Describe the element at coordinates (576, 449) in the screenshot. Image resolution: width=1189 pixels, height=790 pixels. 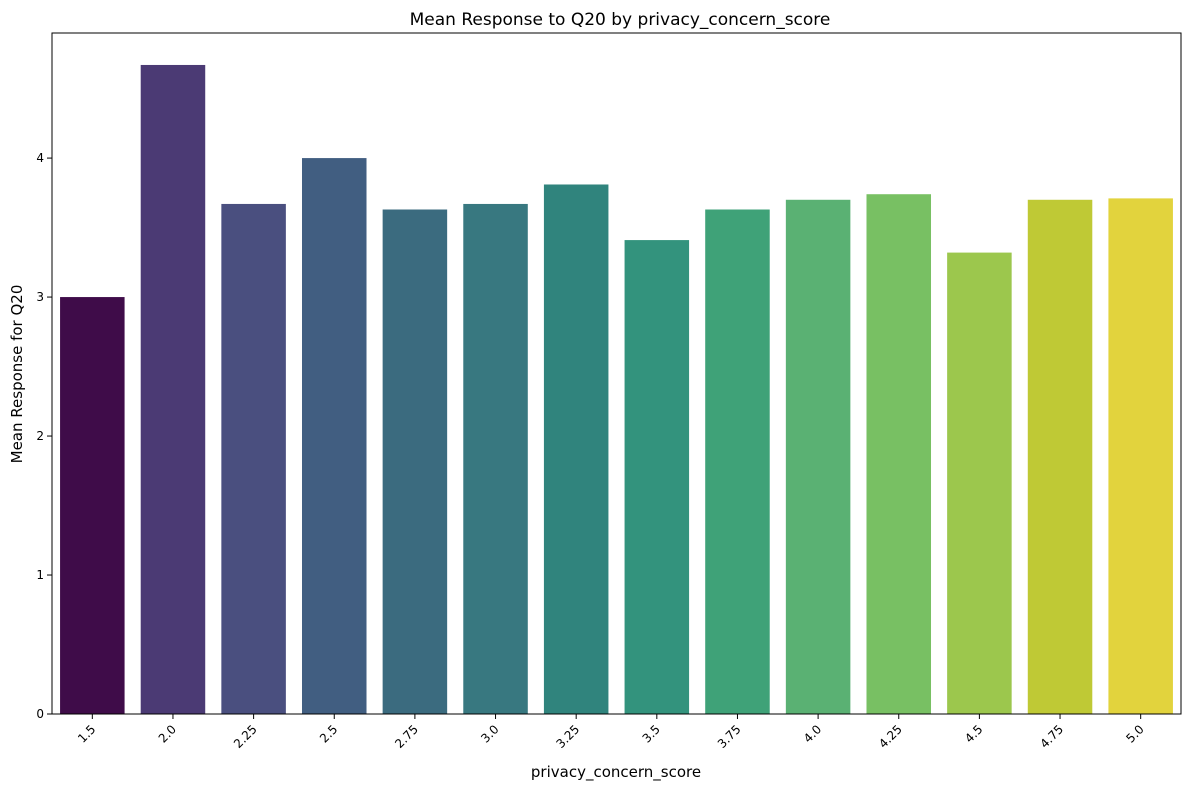
I see `bar-3.25` at that location.